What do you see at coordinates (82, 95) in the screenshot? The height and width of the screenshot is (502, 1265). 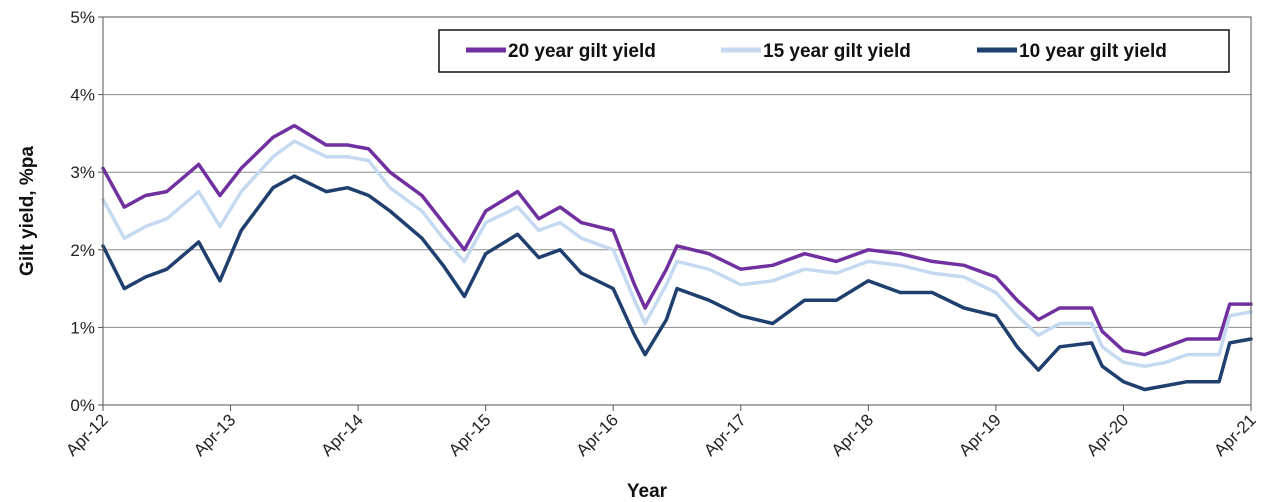 I see `y-tick-label: 4%` at bounding box center [82, 95].